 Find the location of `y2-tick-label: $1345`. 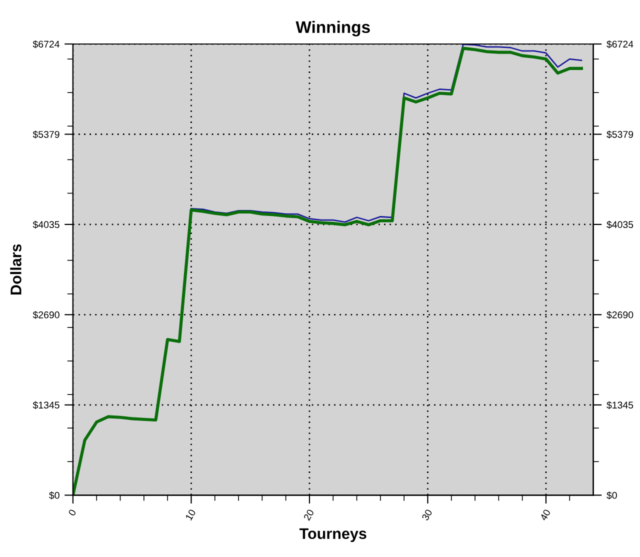

y2-tick-label: $1345 is located at coordinates (620, 405).